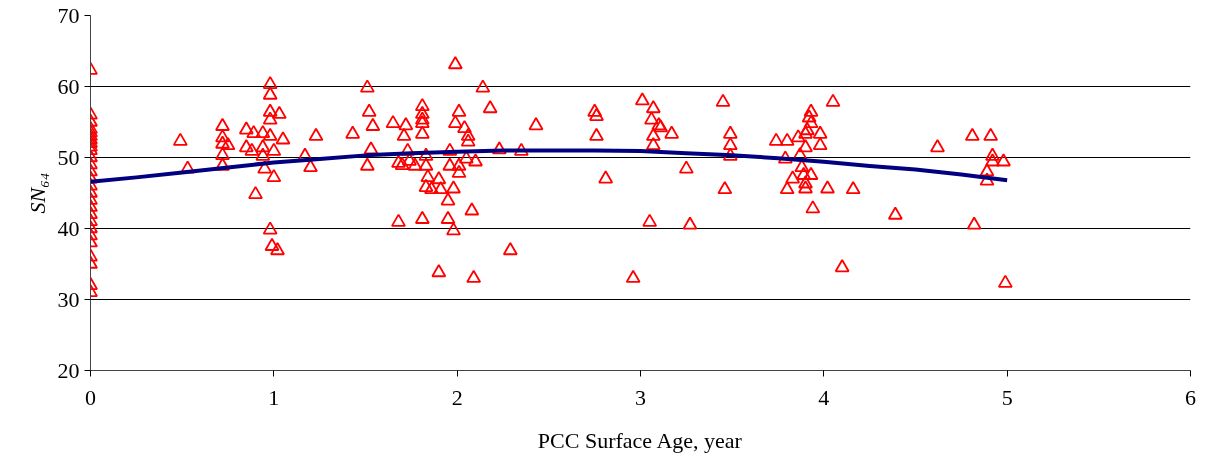 The width and height of the screenshot is (1217, 460). I want to click on x-axis-title: PCC Surface Age, year, so click(640, 440).